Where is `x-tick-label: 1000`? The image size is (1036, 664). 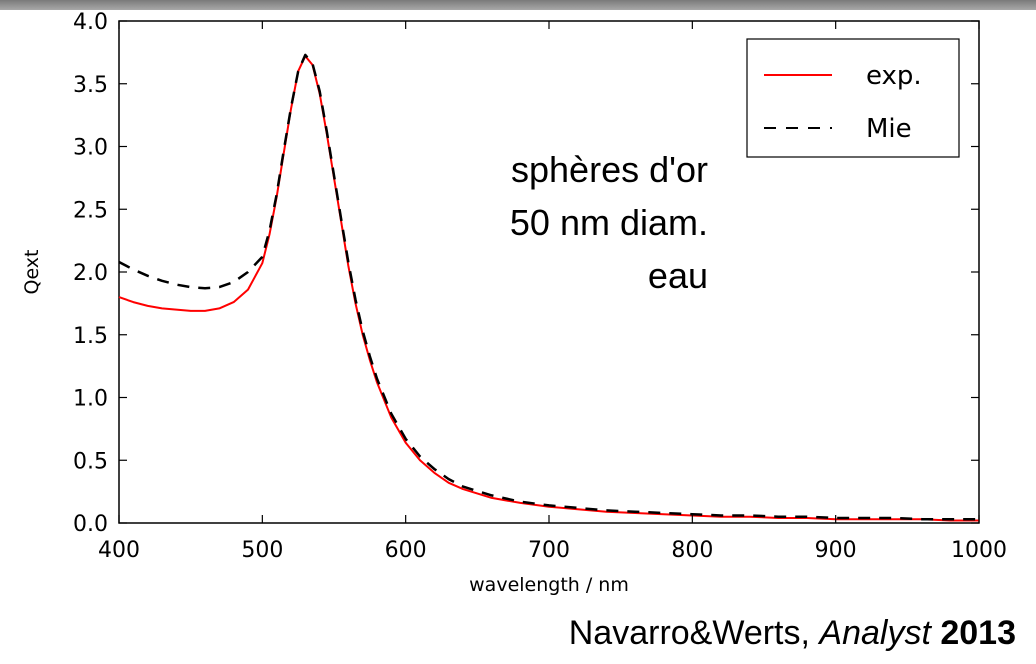 x-tick-label: 1000 is located at coordinates (979, 550).